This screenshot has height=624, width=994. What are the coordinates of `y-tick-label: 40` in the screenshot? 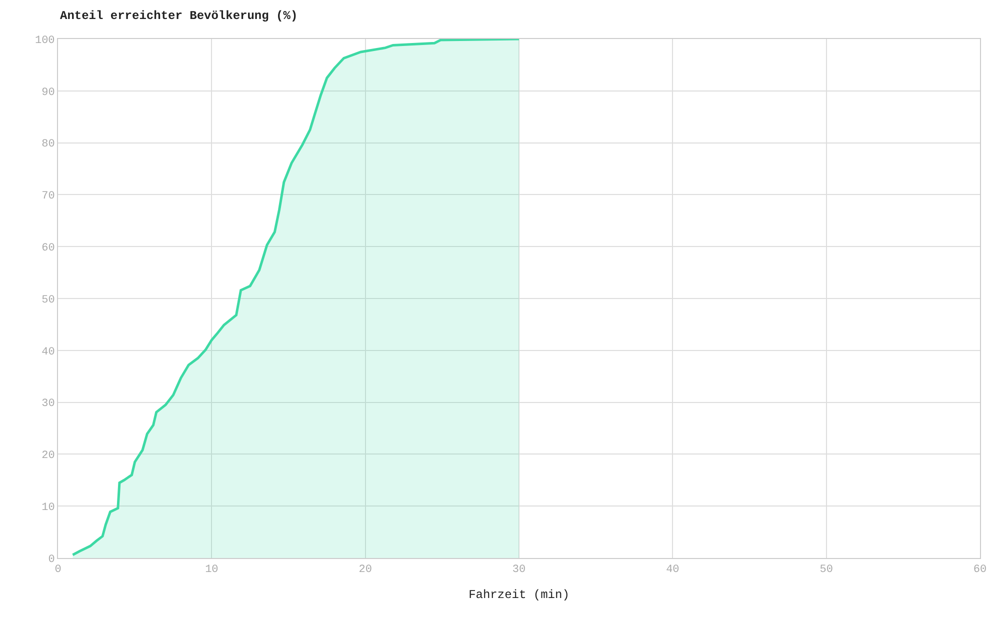 It's located at (48, 352).